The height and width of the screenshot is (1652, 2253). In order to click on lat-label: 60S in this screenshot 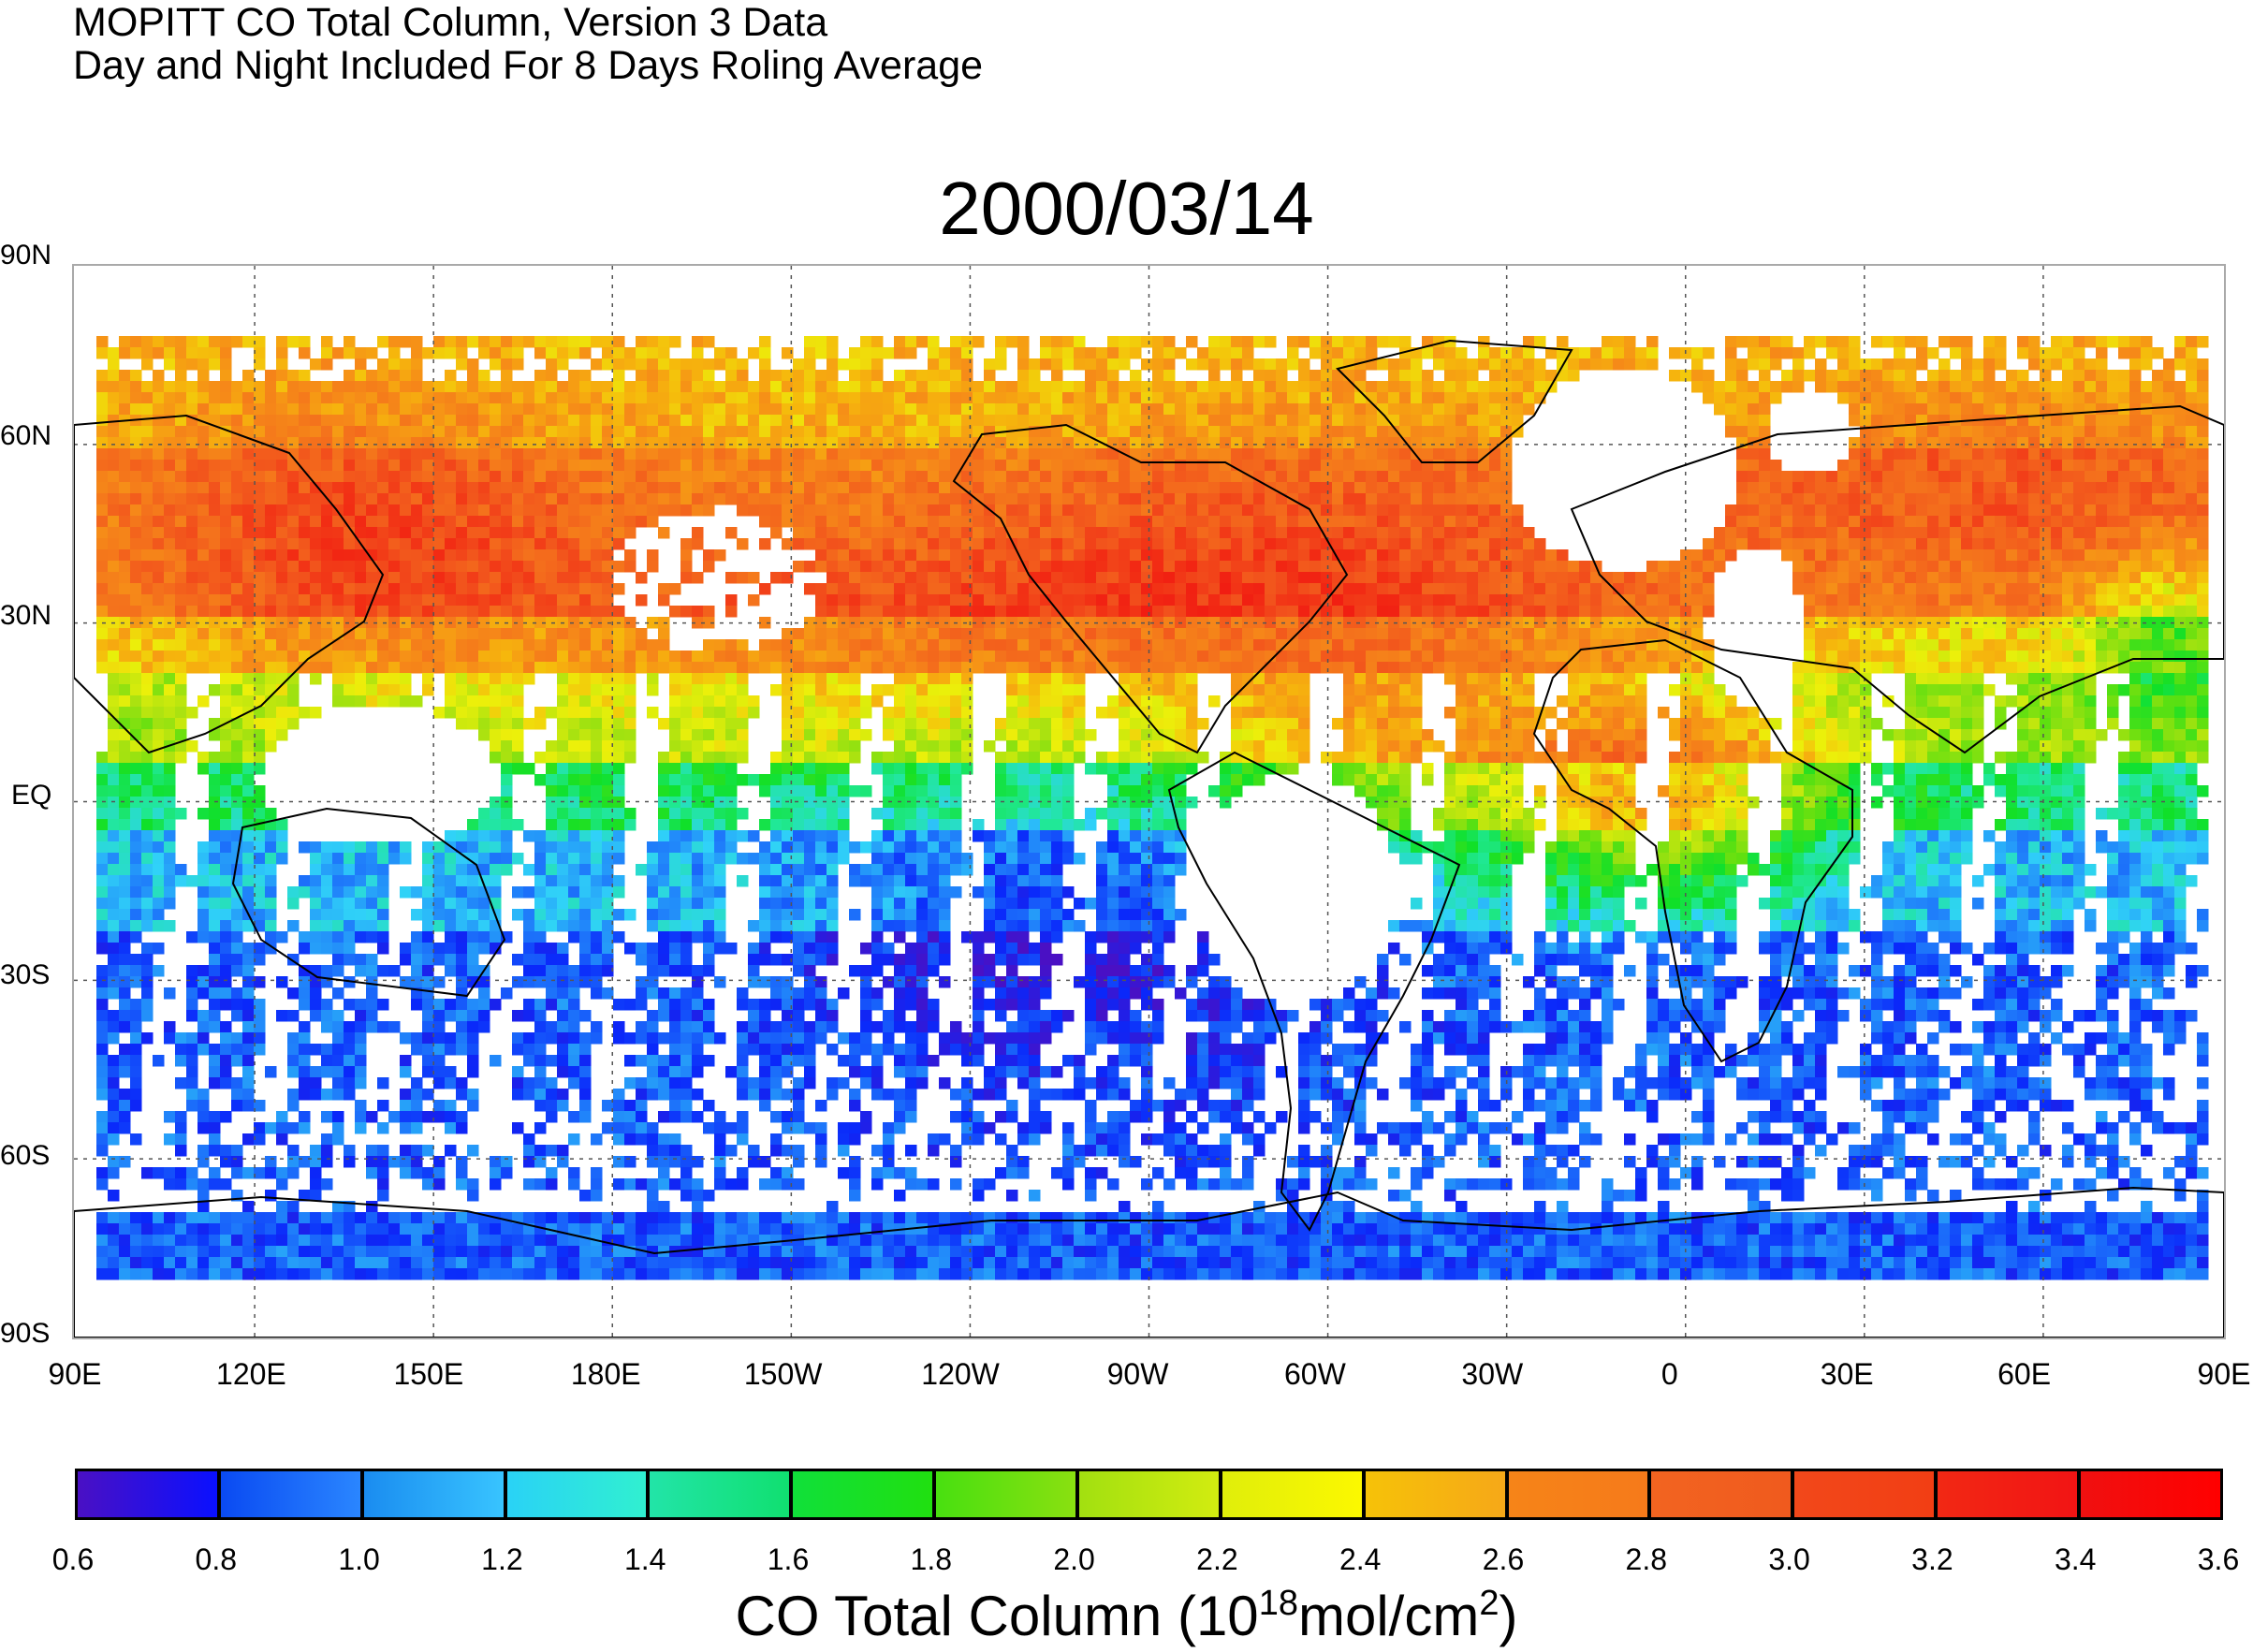, I will do `click(25, 1156)`.